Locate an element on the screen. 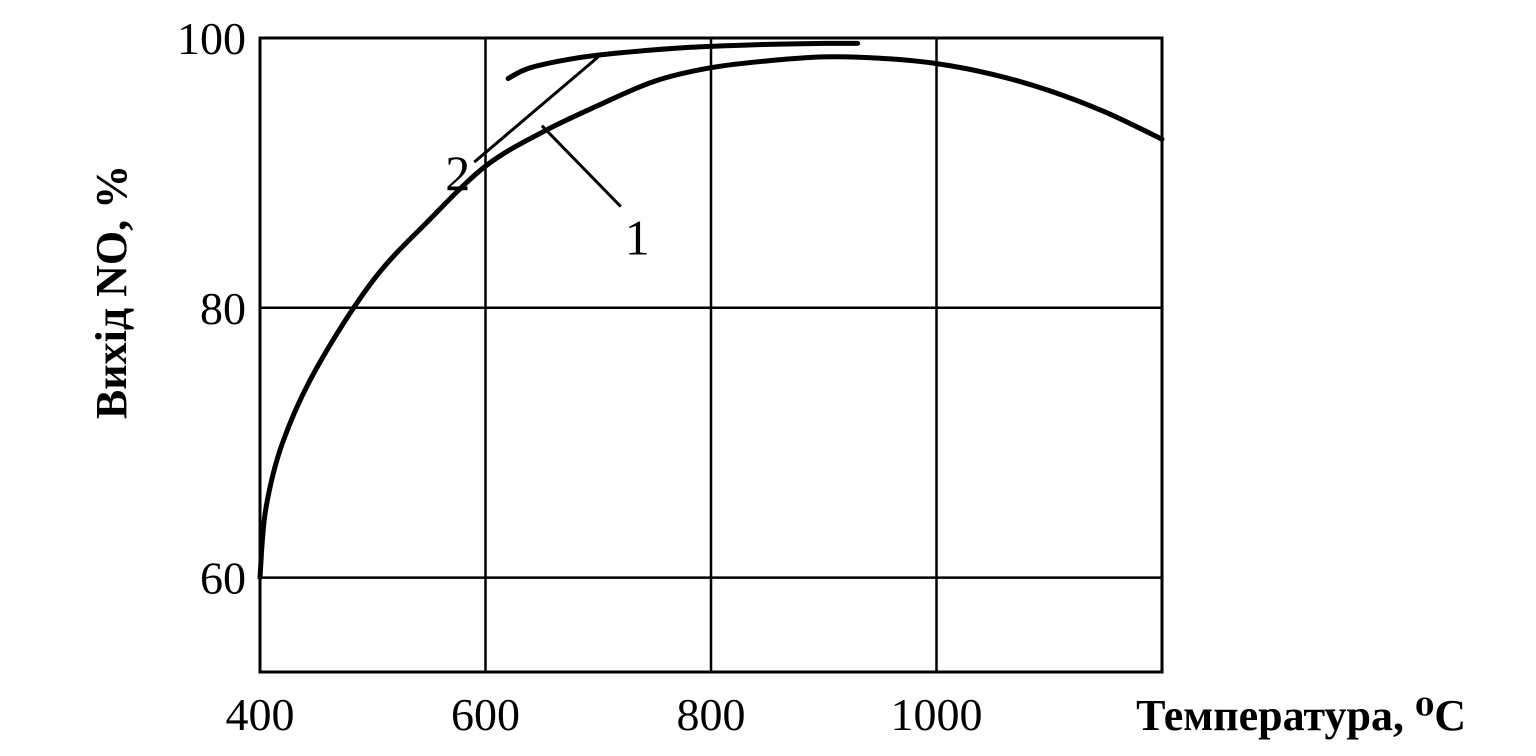 The width and height of the screenshot is (1536, 756). annotation-layer: 12 is located at coordinates (547, 160).